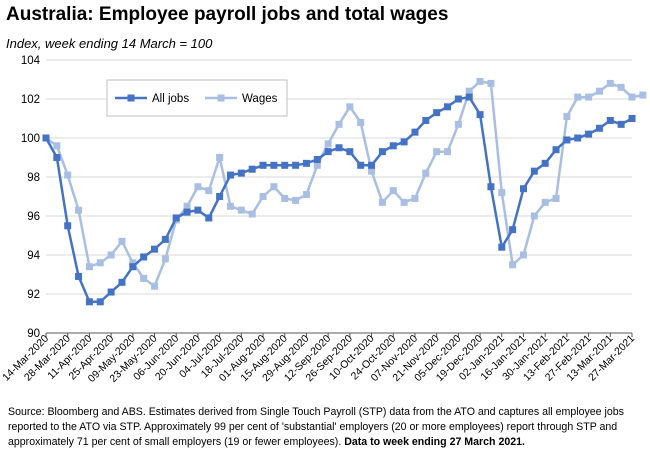 The width and height of the screenshot is (650, 455). I want to click on y-tick-label: 90, so click(33, 334).